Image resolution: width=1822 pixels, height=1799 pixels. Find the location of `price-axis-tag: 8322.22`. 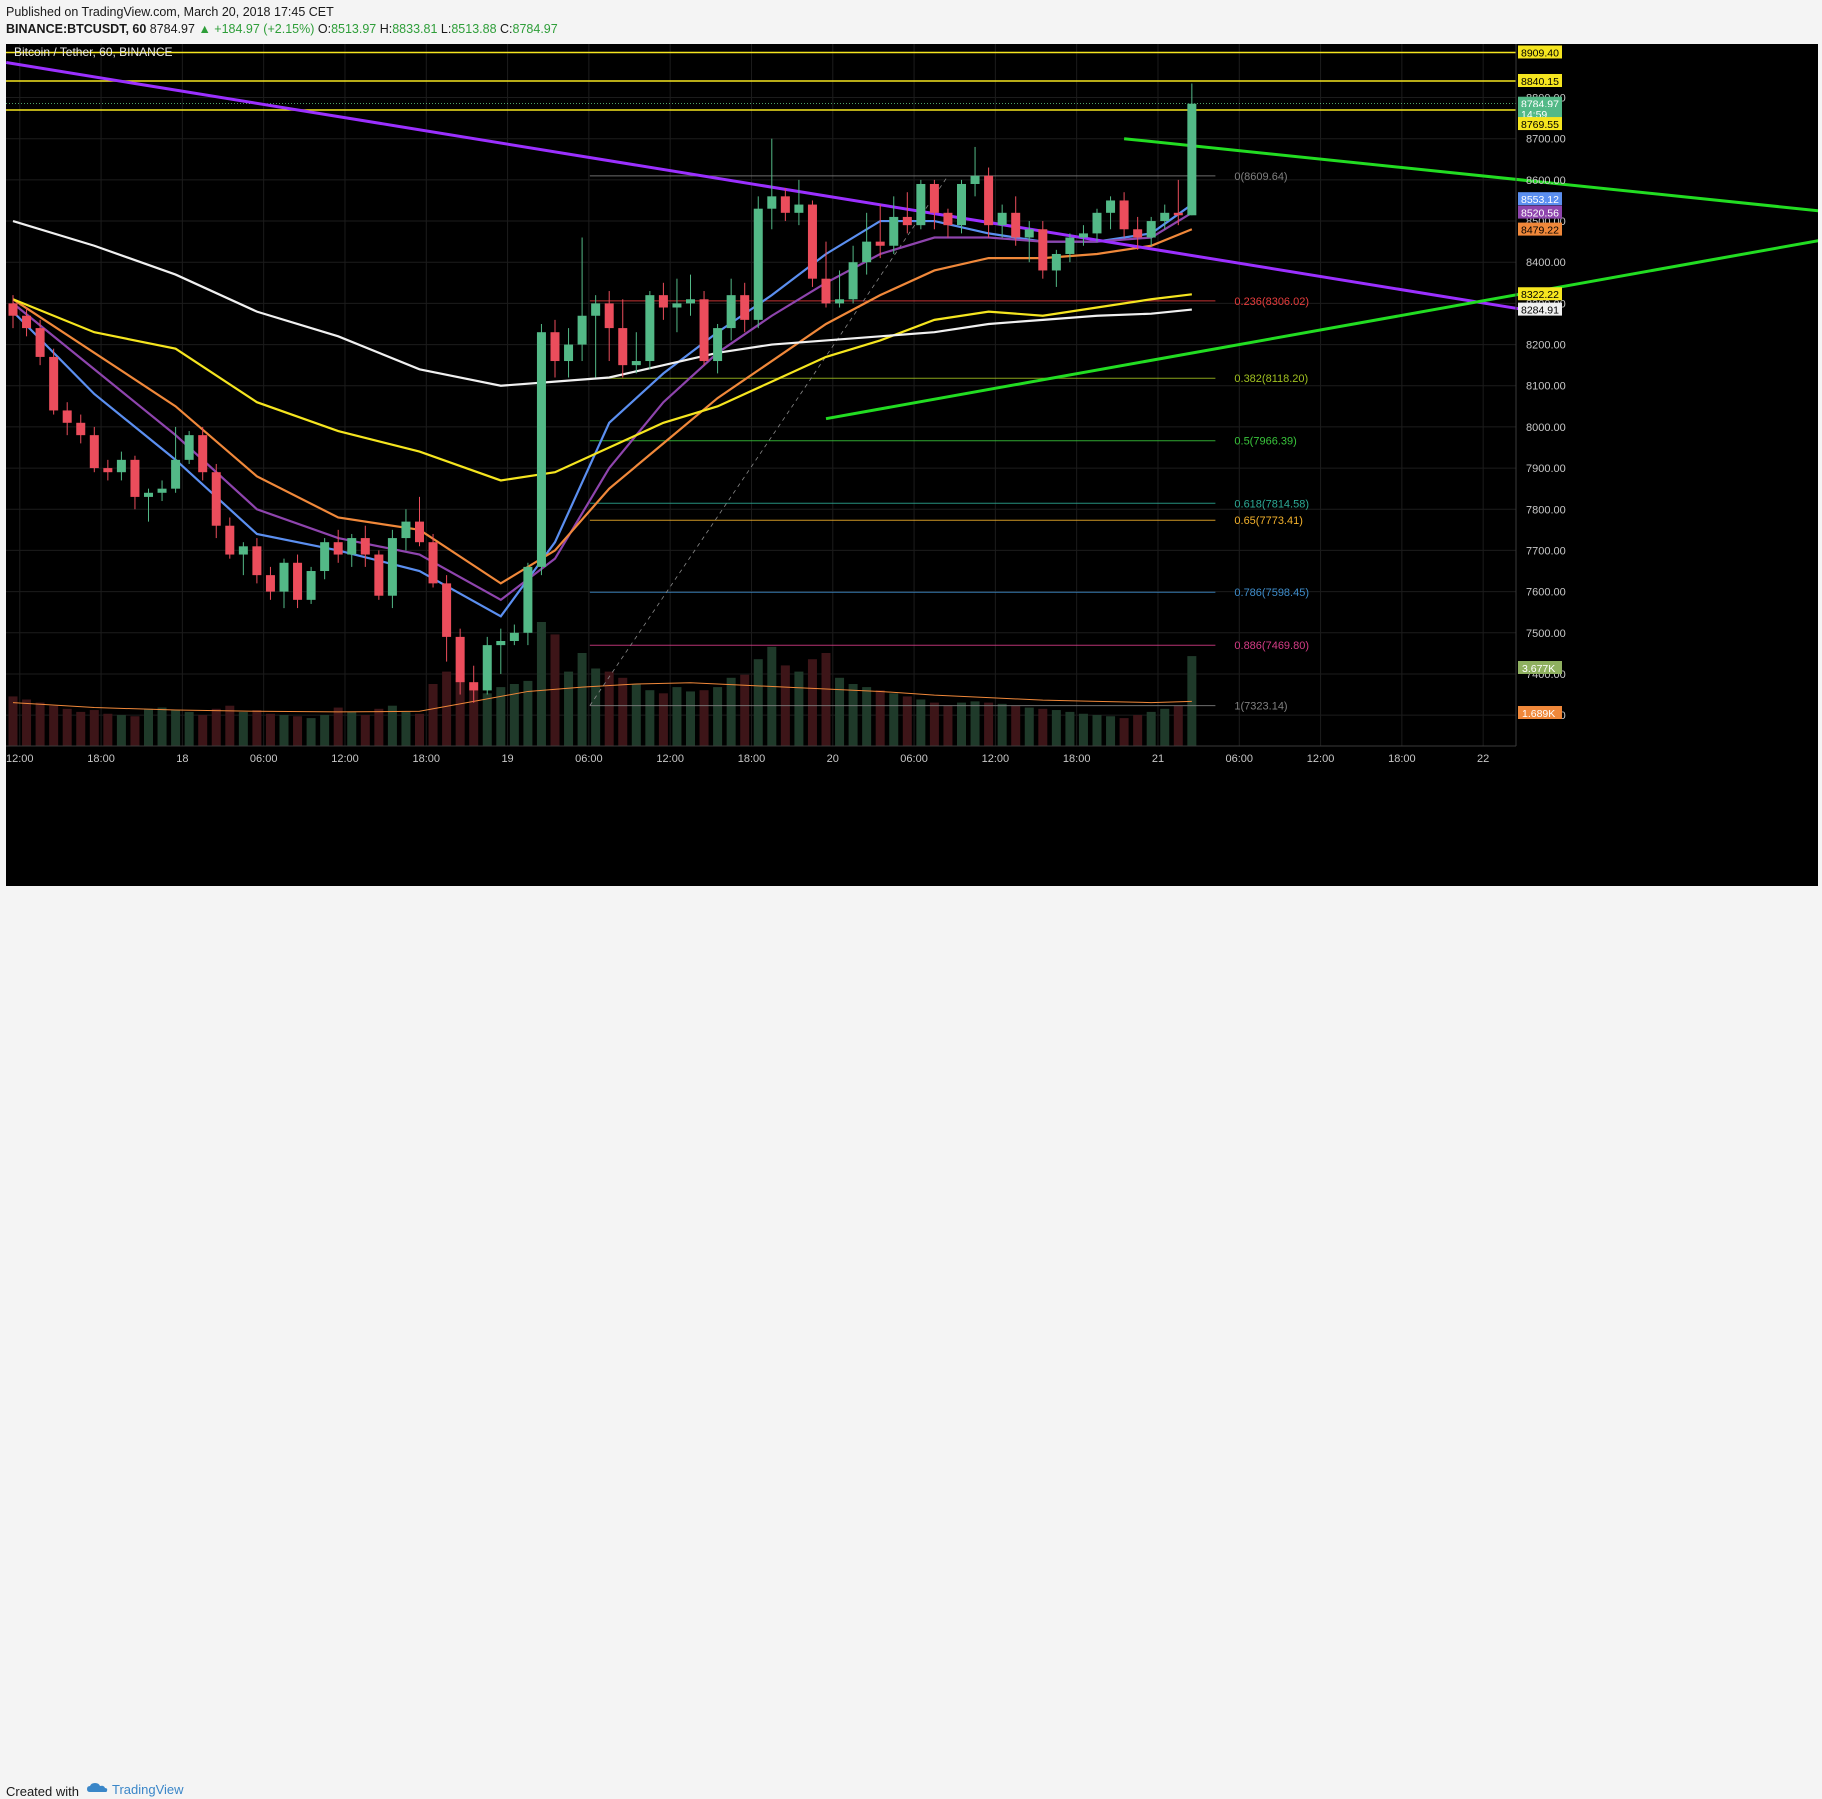

price-axis-tag: 8322.22 is located at coordinates (1540, 294).